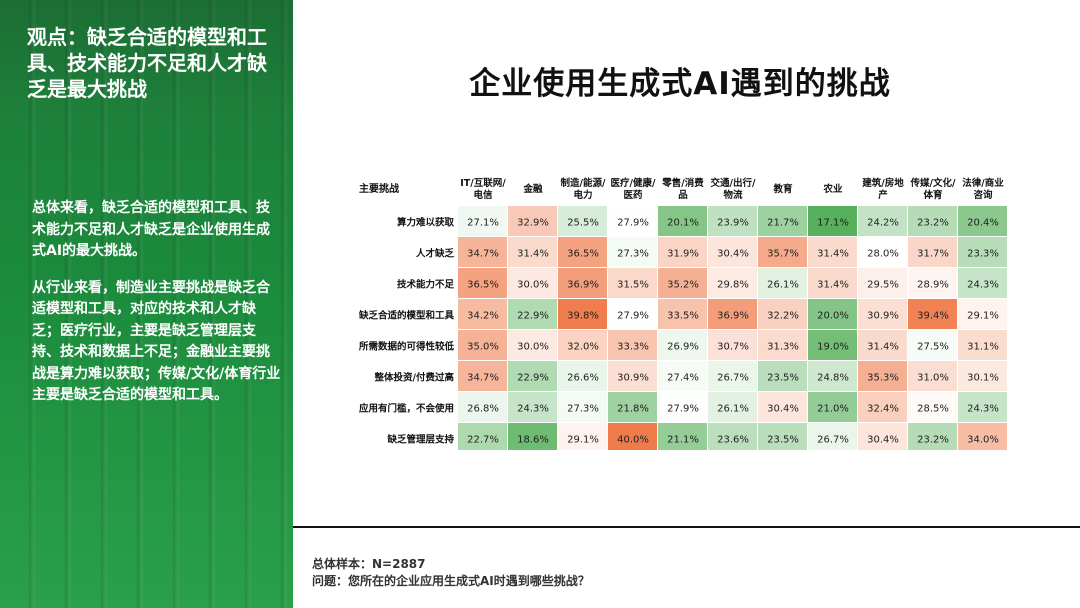 The width and height of the screenshot is (1080, 608). Describe the element at coordinates (533, 347) in the screenshot. I see `cell-value-label: 30.0%` at that location.